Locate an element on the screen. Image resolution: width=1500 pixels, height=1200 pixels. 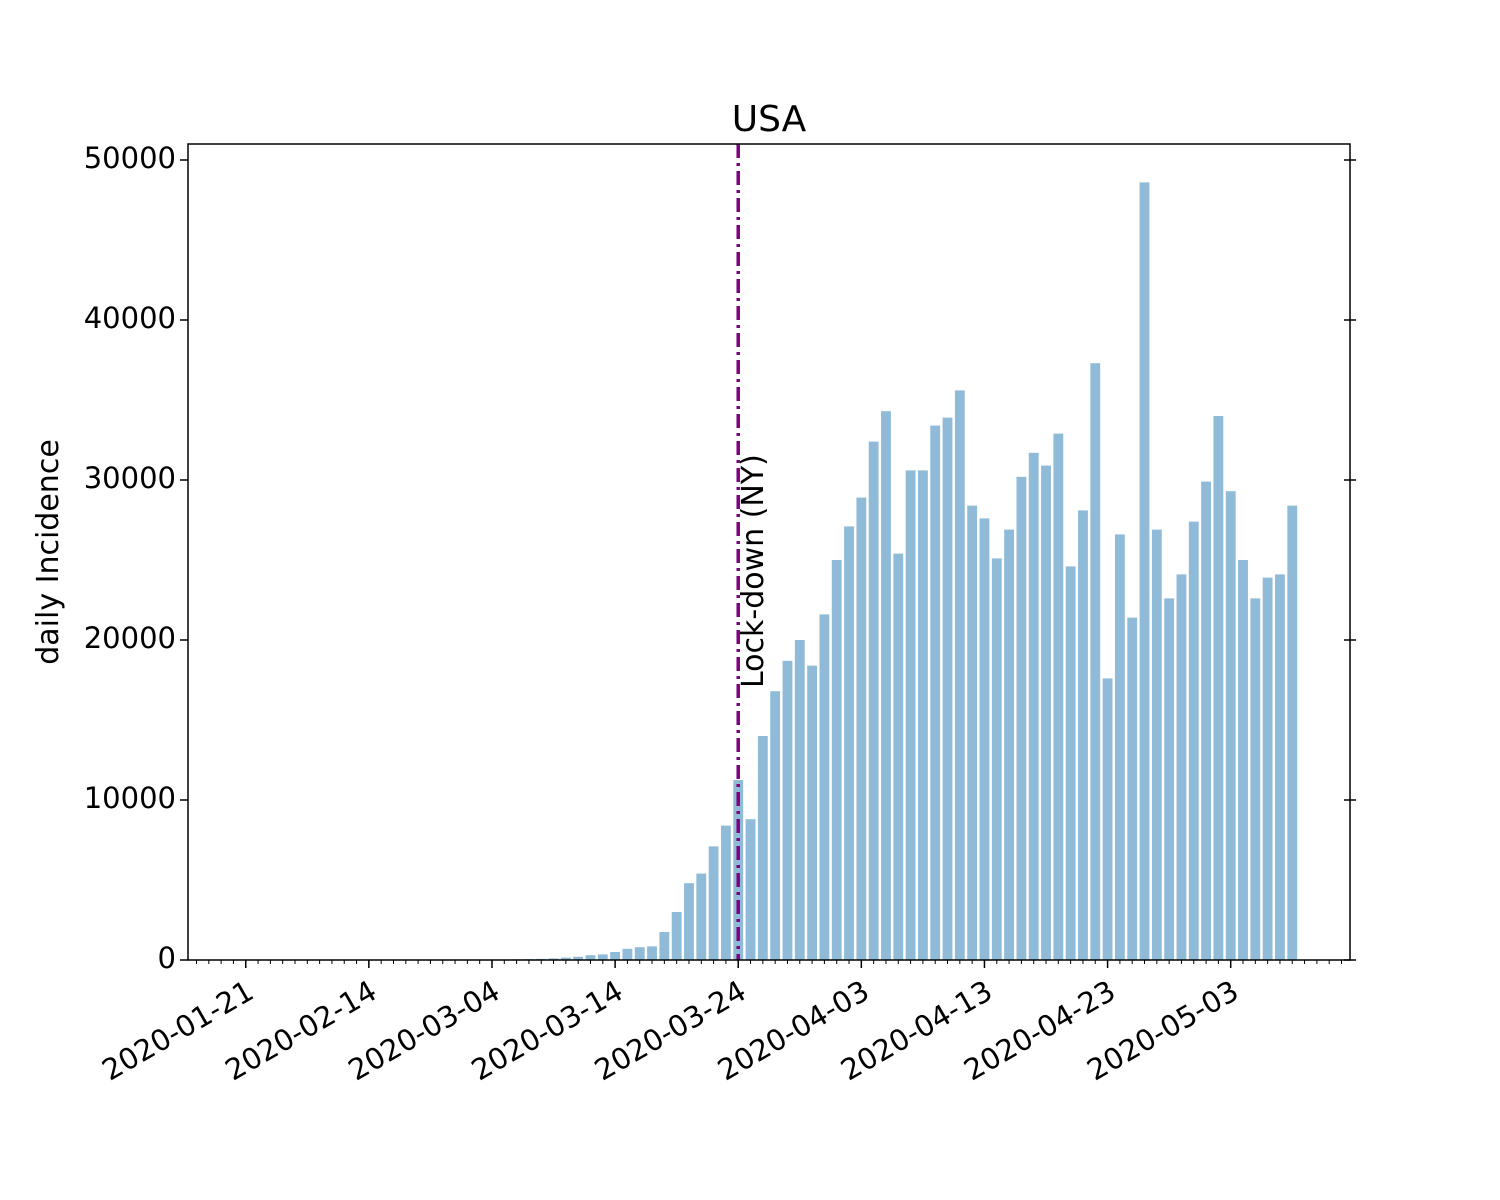
chart-title: USA is located at coordinates (769, 119).